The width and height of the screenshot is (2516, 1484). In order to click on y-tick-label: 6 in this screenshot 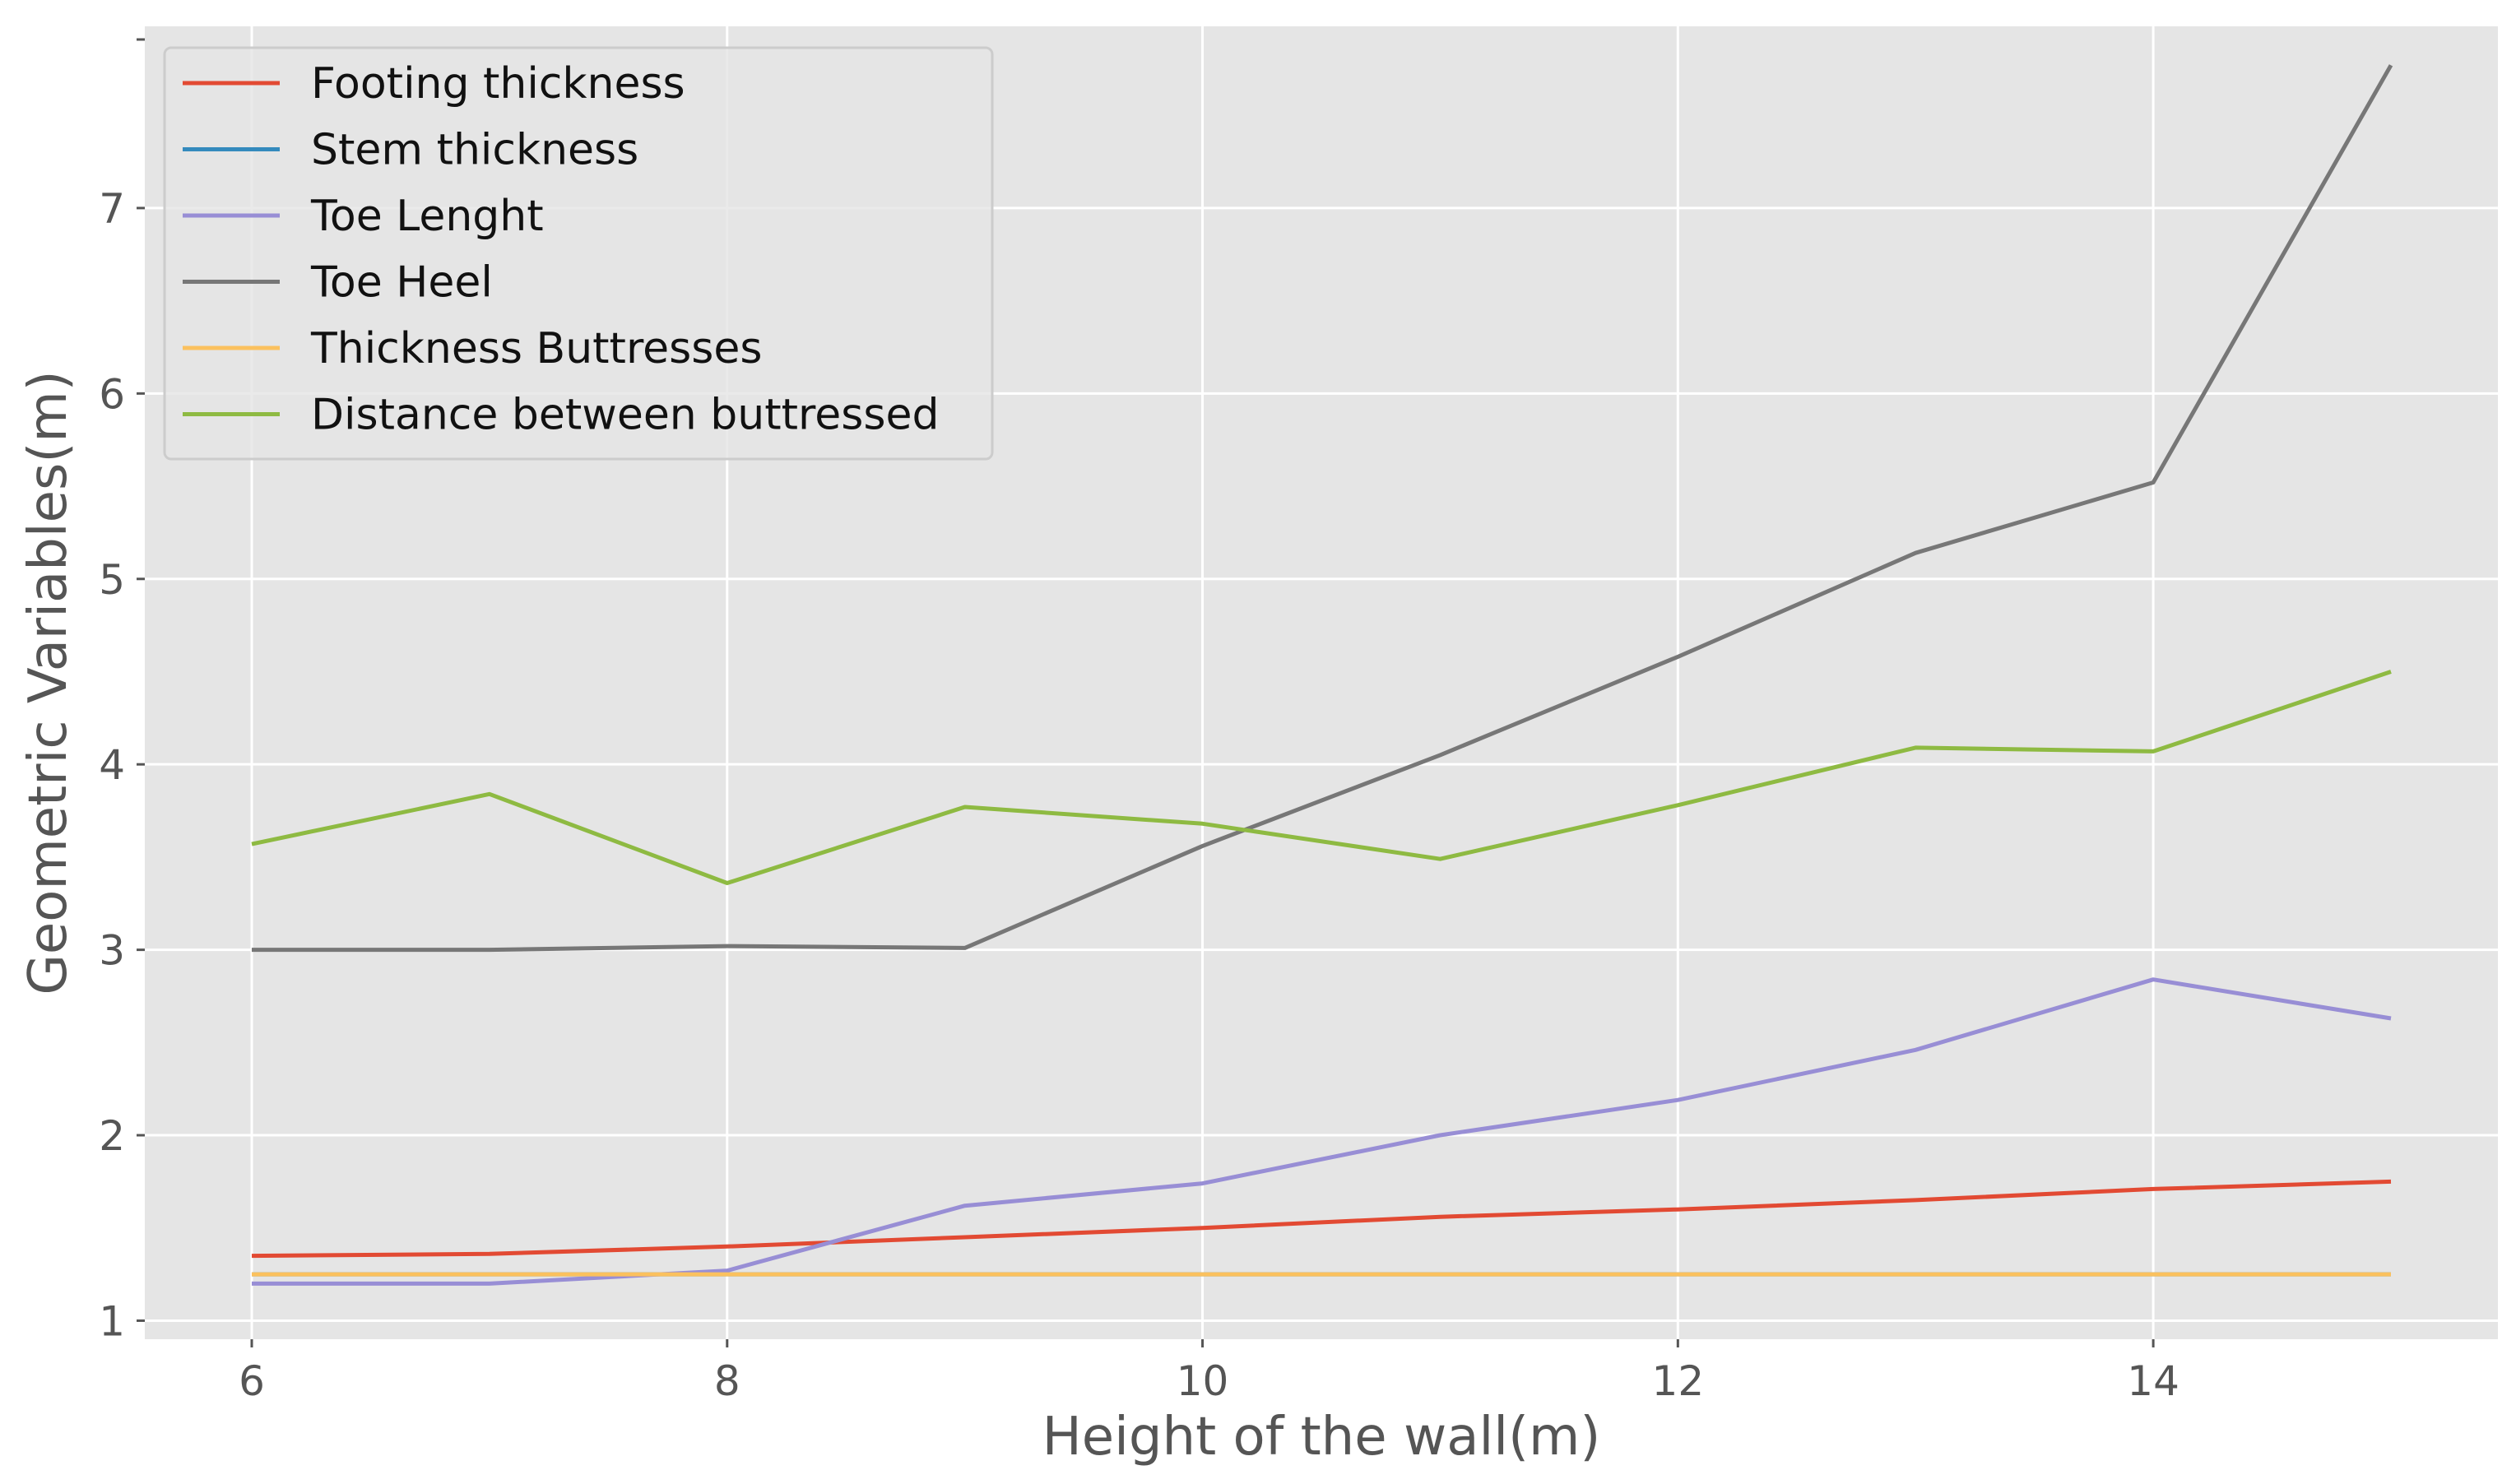, I will do `click(112, 394)`.